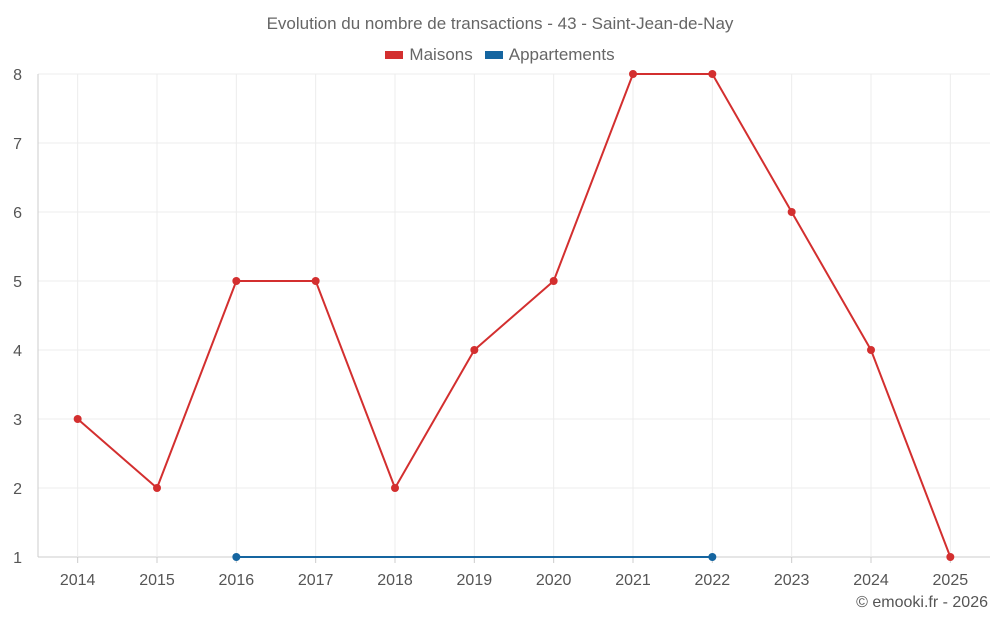 The image size is (1000, 625). Describe the element at coordinates (792, 580) in the screenshot. I see `x-tick-label: 2023` at that location.